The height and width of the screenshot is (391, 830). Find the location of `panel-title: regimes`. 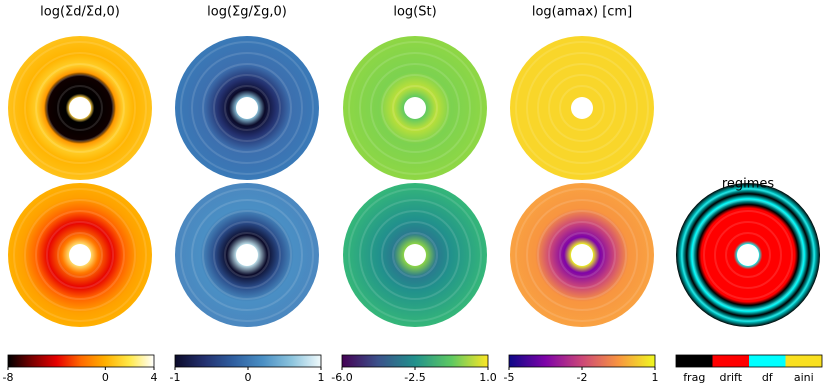

panel-title: regimes is located at coordinates (748, 184).